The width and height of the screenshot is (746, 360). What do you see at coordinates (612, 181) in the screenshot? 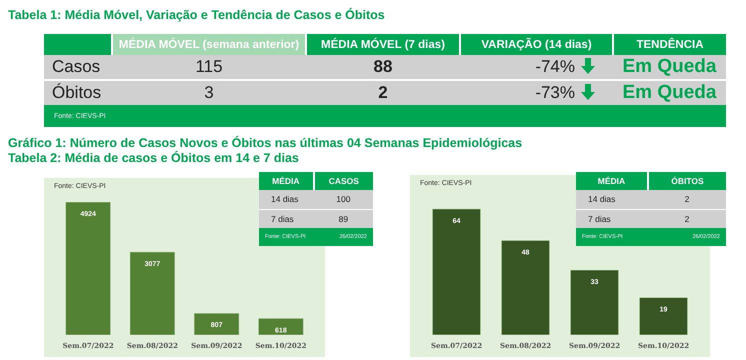
I see `text: MÉDIA` at bounding box center [612, 181].